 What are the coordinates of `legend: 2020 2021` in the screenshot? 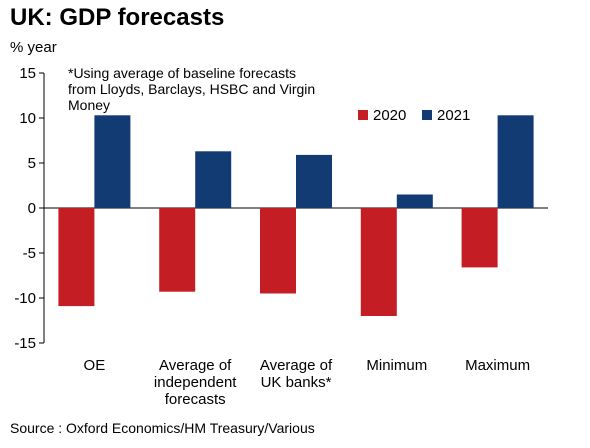 It's located at (414, 115).